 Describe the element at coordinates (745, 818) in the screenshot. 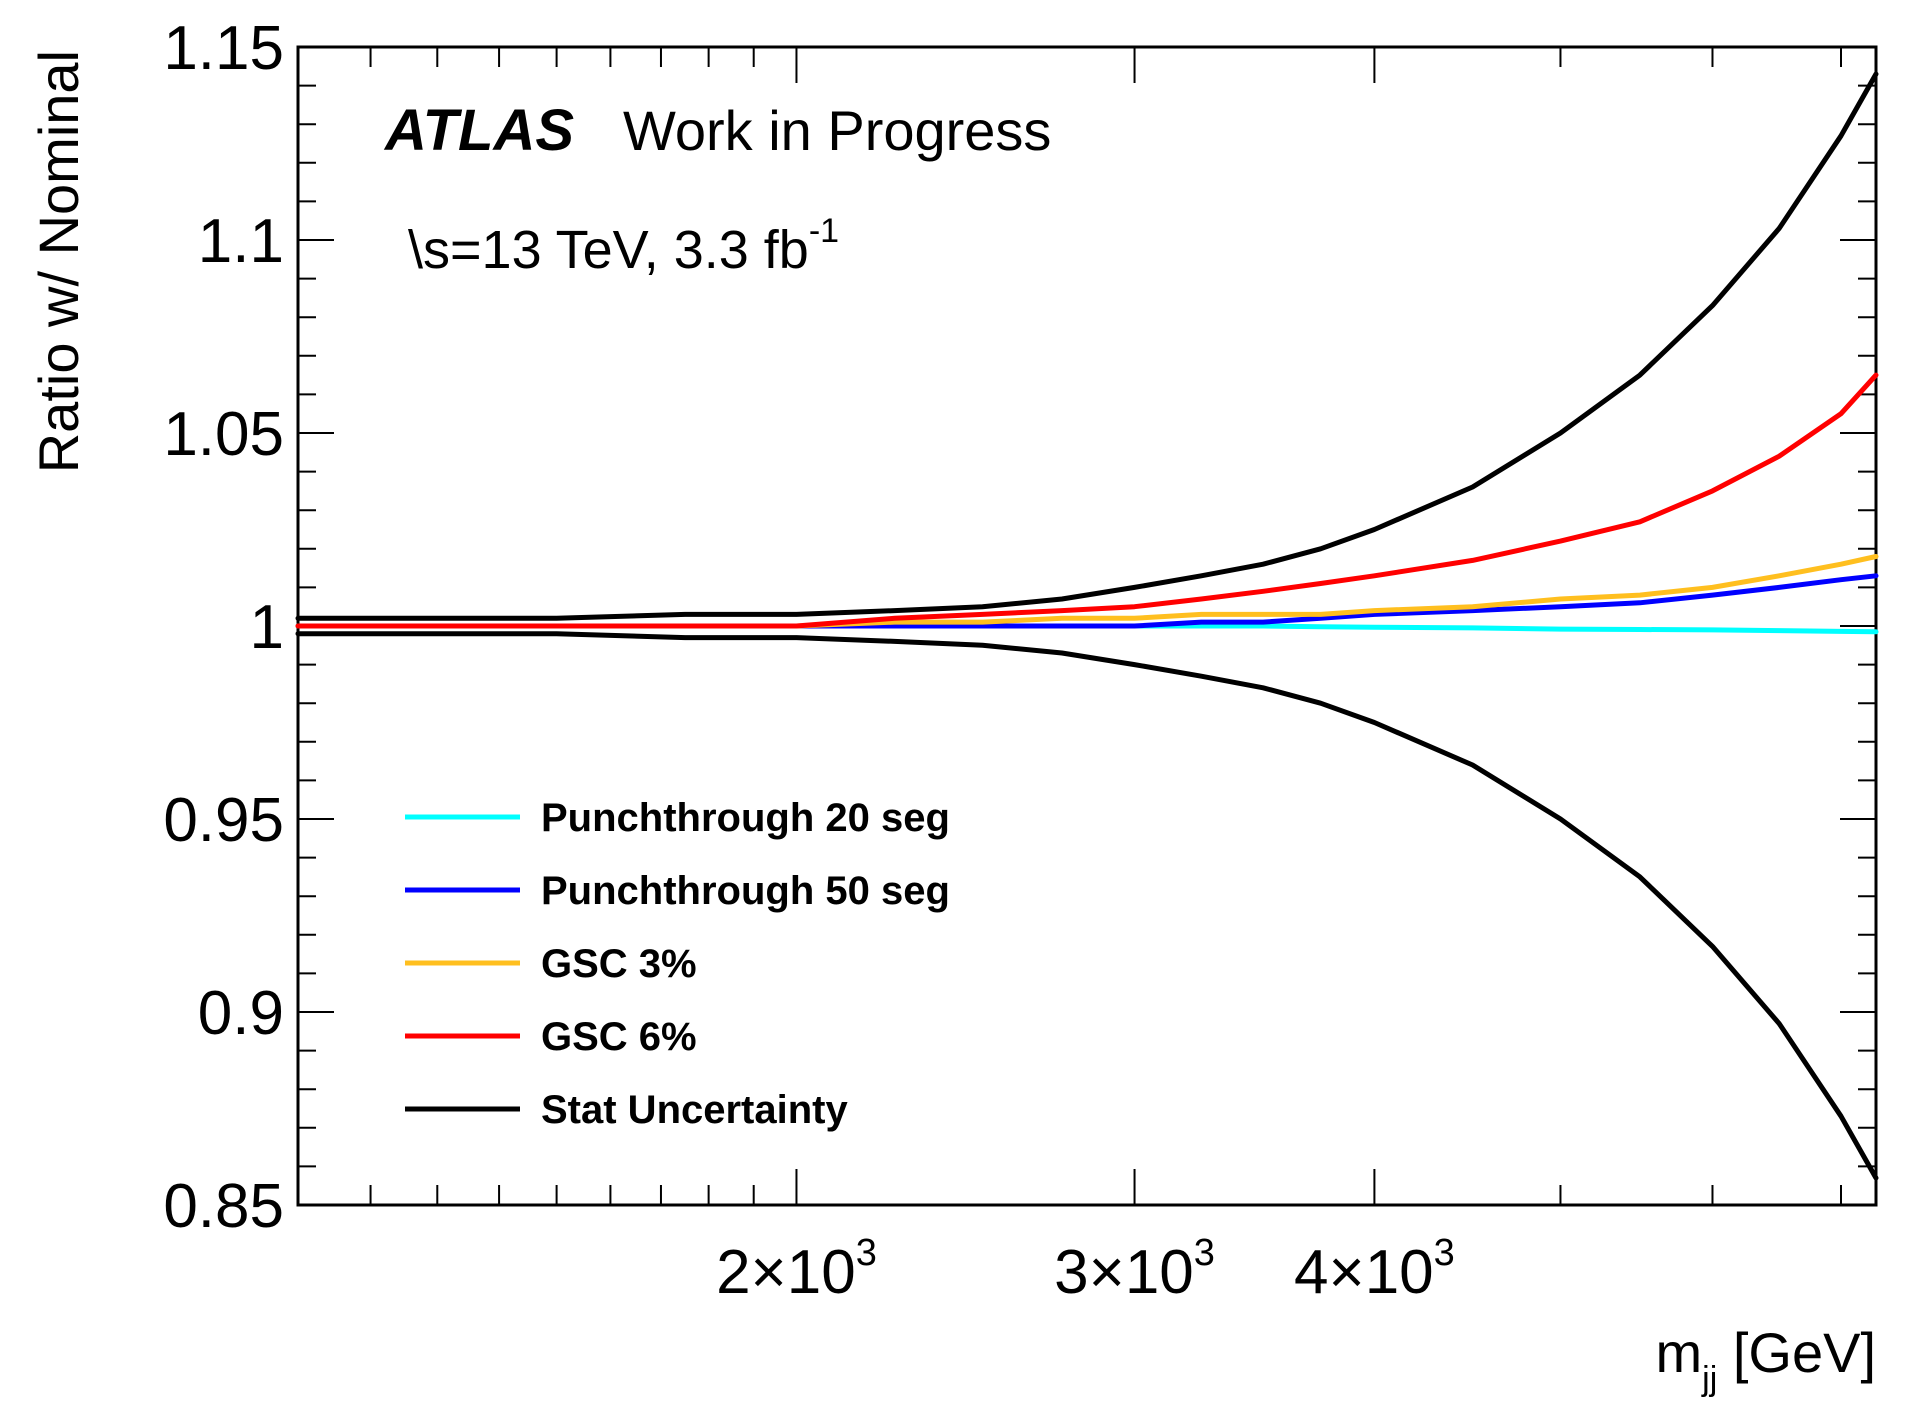

I see `legend-label: Punchthrough 20 seg` at that location.